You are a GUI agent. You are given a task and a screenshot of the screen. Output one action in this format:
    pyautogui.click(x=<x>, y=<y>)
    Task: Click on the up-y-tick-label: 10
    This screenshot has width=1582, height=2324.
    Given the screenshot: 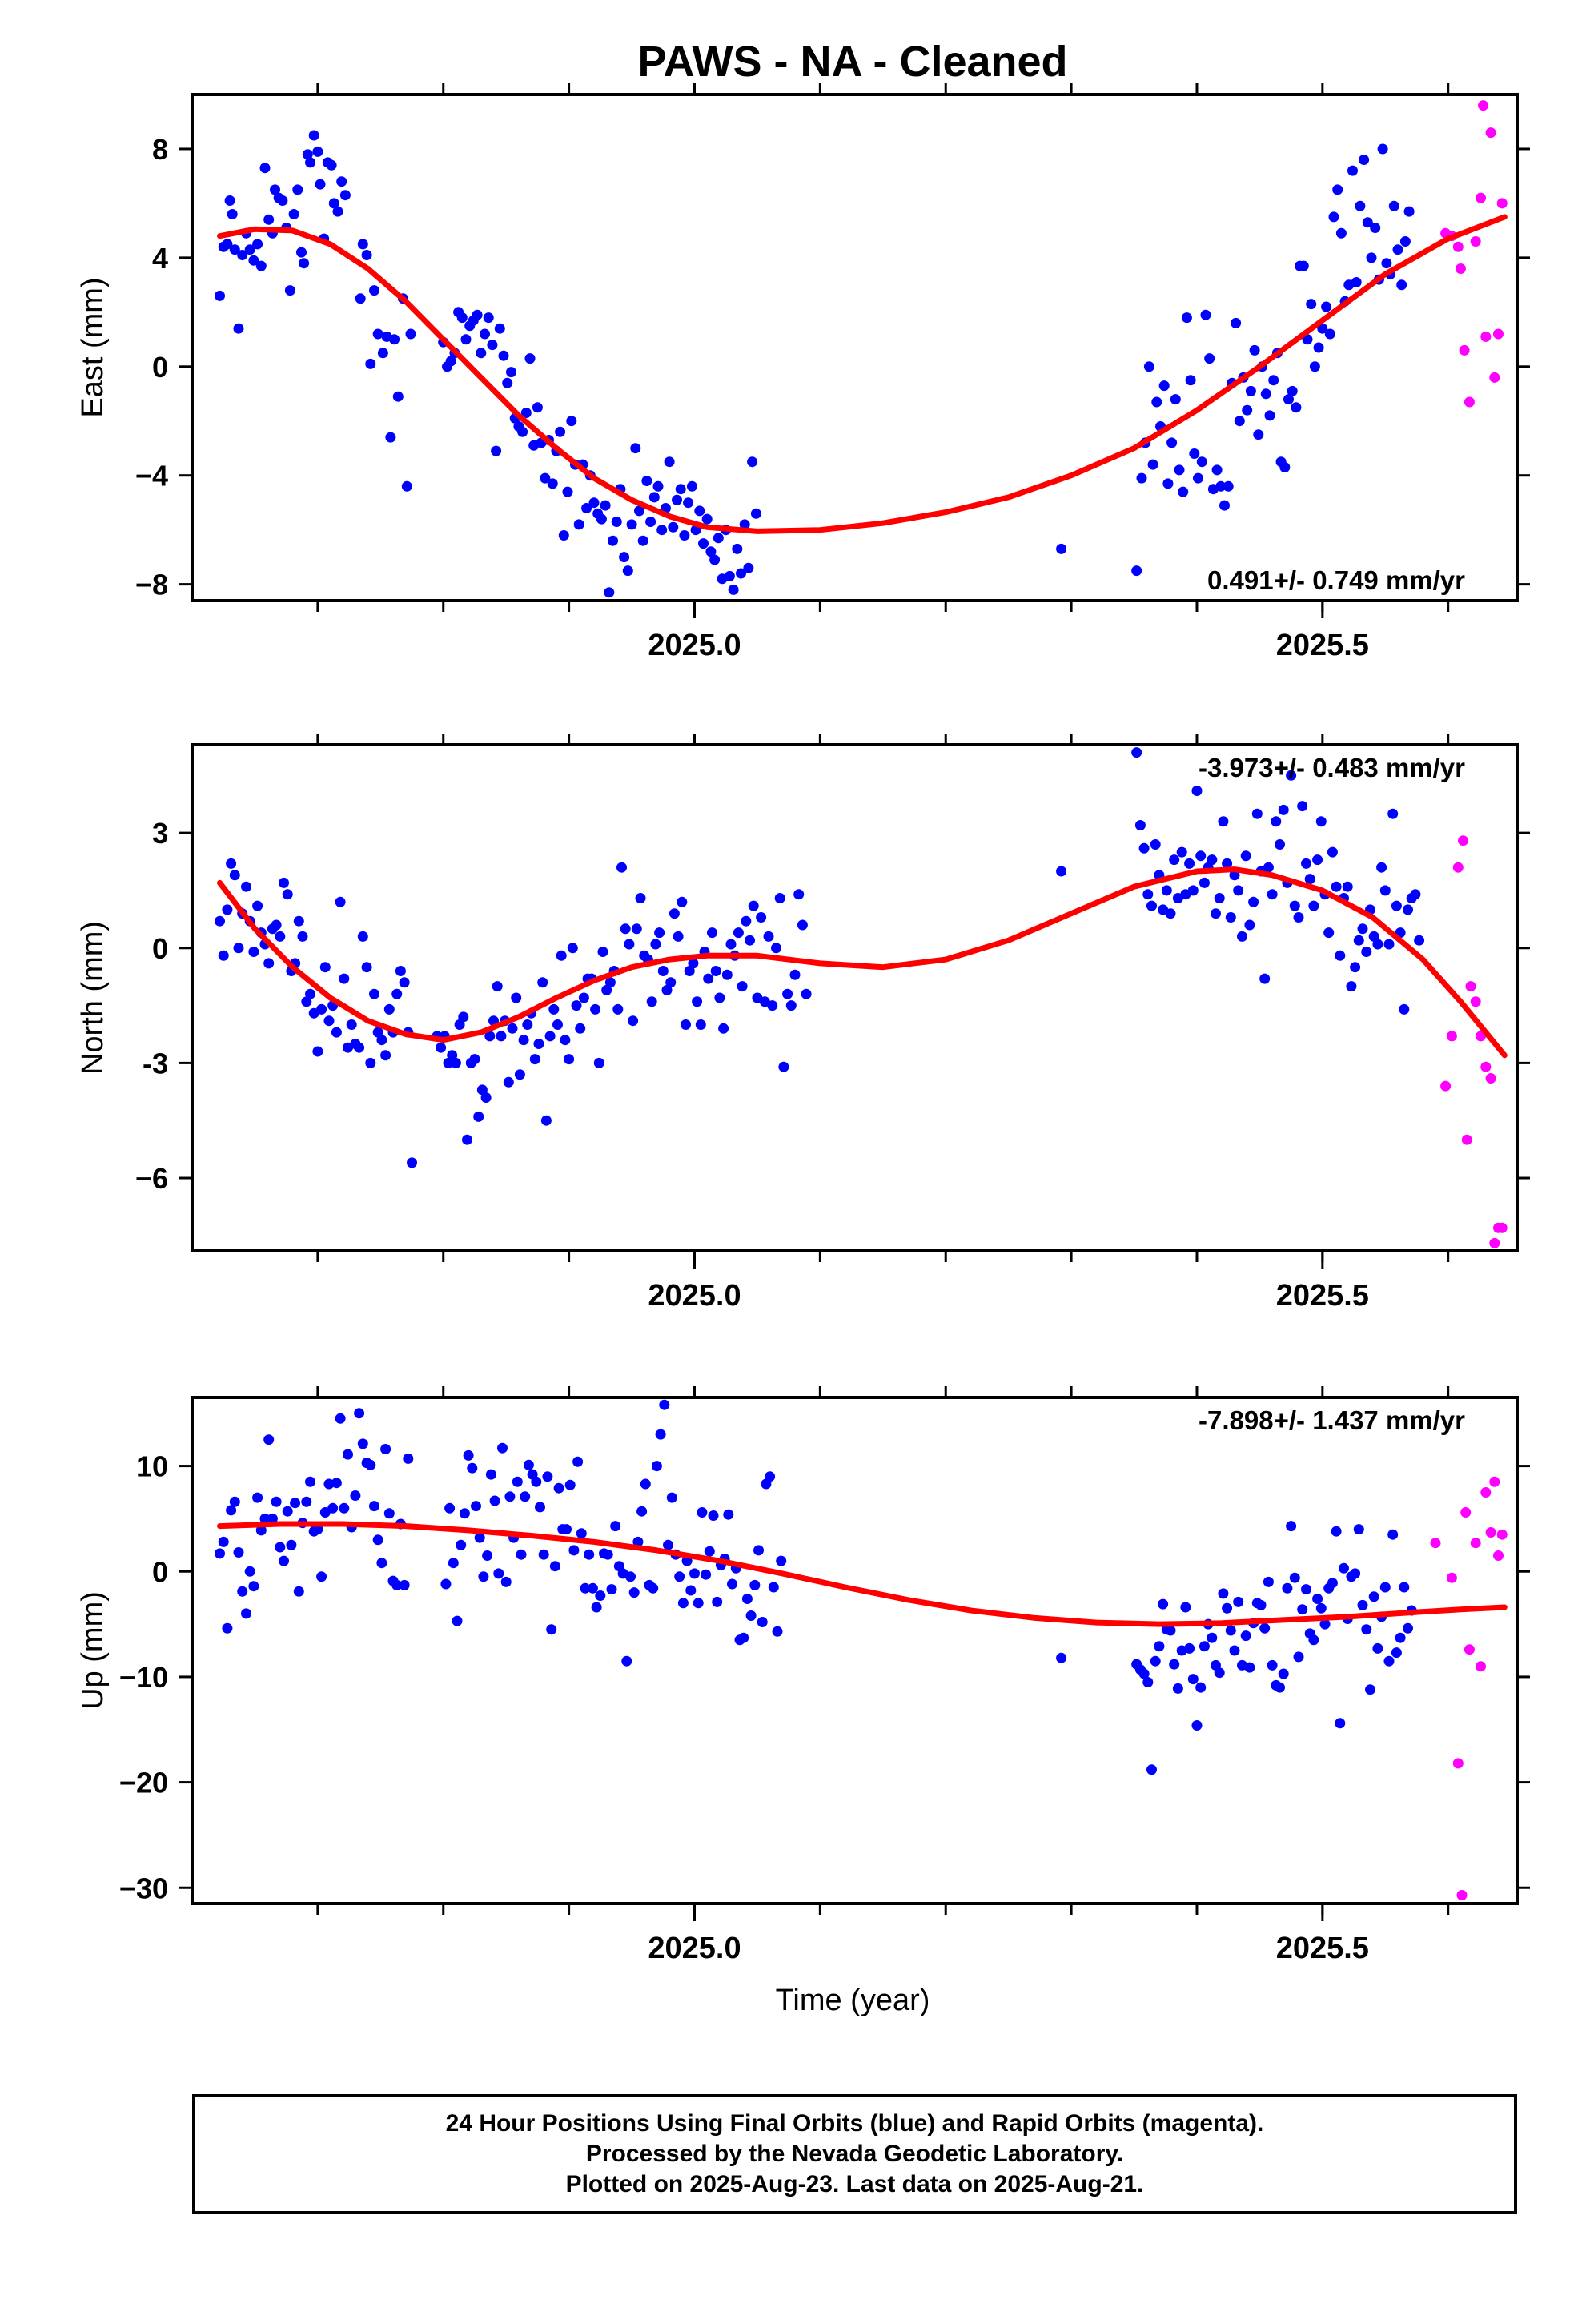 What is the action you would take?
    pyautogui.click(x=152, y=1466)
    